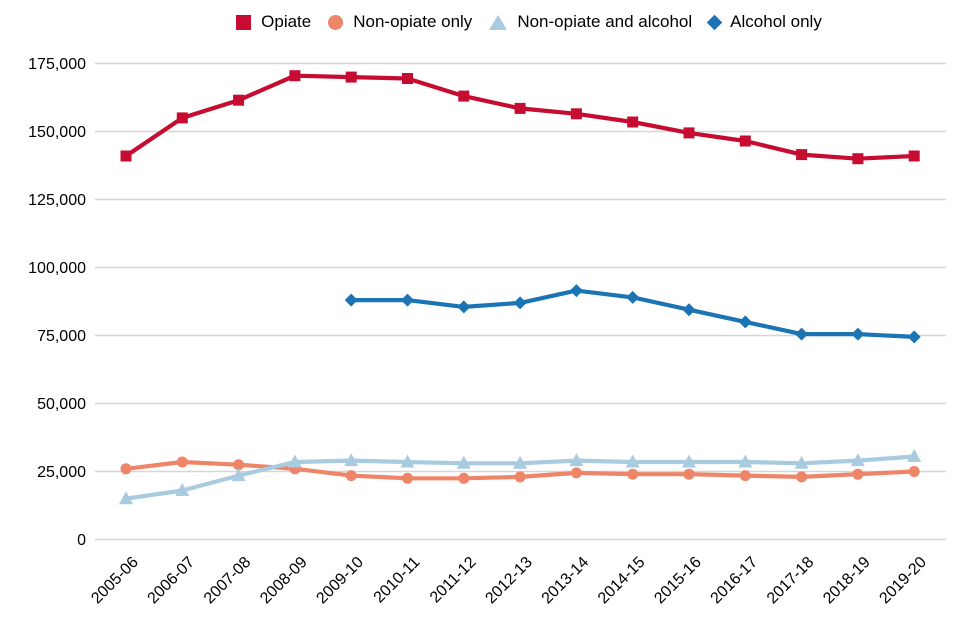 This screenshot has height=640, width=960. What do you see at coordinates (605, 21) in the screenshot?
I see `legend-label-non-opiate-and-alcohol: Non-opiate and alcohol` at bounding box center [605, 21].